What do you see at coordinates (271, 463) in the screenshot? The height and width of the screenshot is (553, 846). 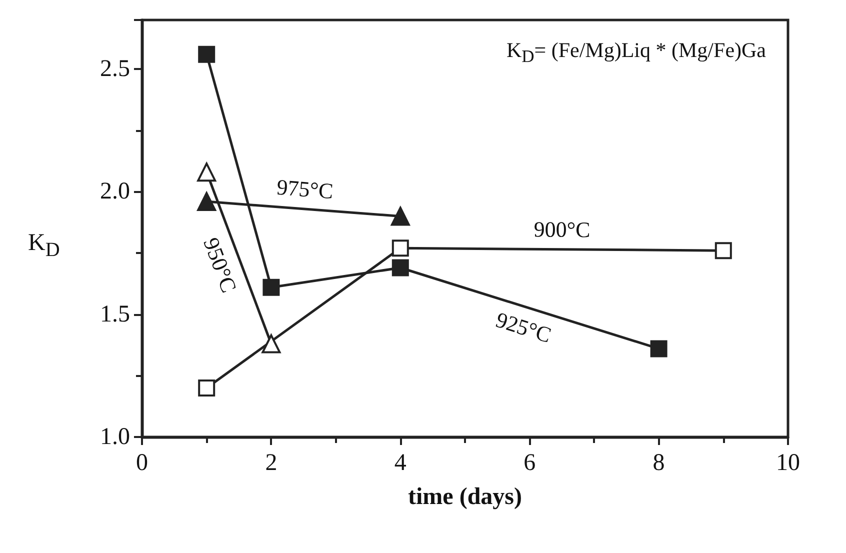 I see `x-tick-label: 2` at bounding box center [271, 463].